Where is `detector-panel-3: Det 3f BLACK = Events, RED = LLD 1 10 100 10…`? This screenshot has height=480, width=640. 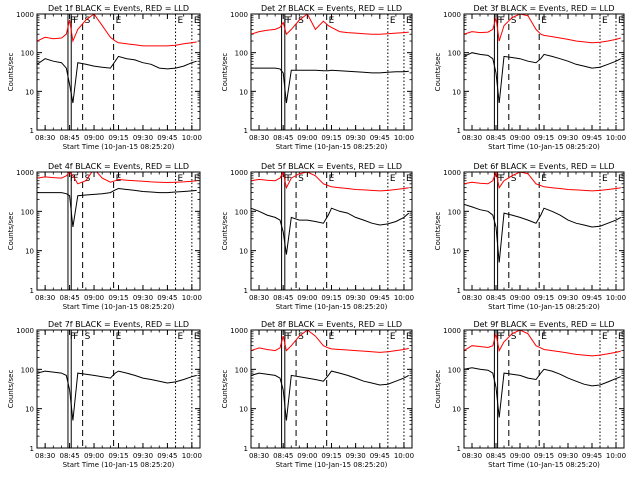
detector-panel-3: Det 3f BLACK = Events, RED = LLD 1 10 100 10… is located at coordinates (530, 77).